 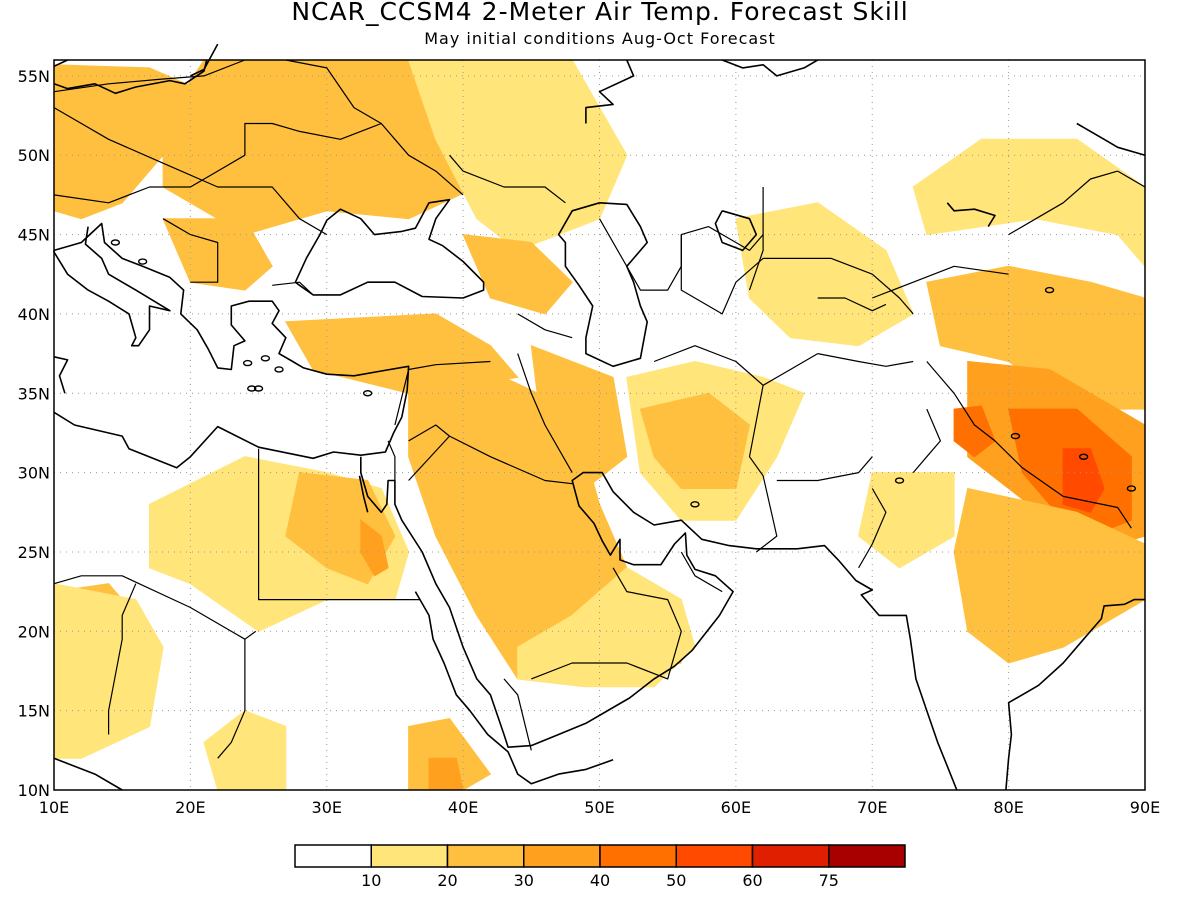 I want to click on colorbar-label: 20, so click(x=447, y=880).